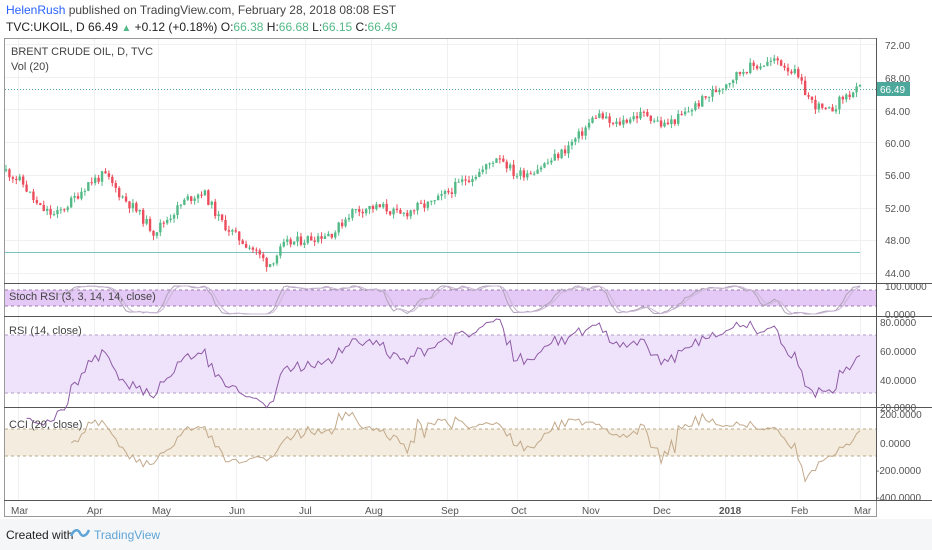 This screenshot has height=550, width=932. What do you see at coordinates (40, 535) in the screenshot?
I see `created-with-label: Created with` at bounding box center [40, 535].